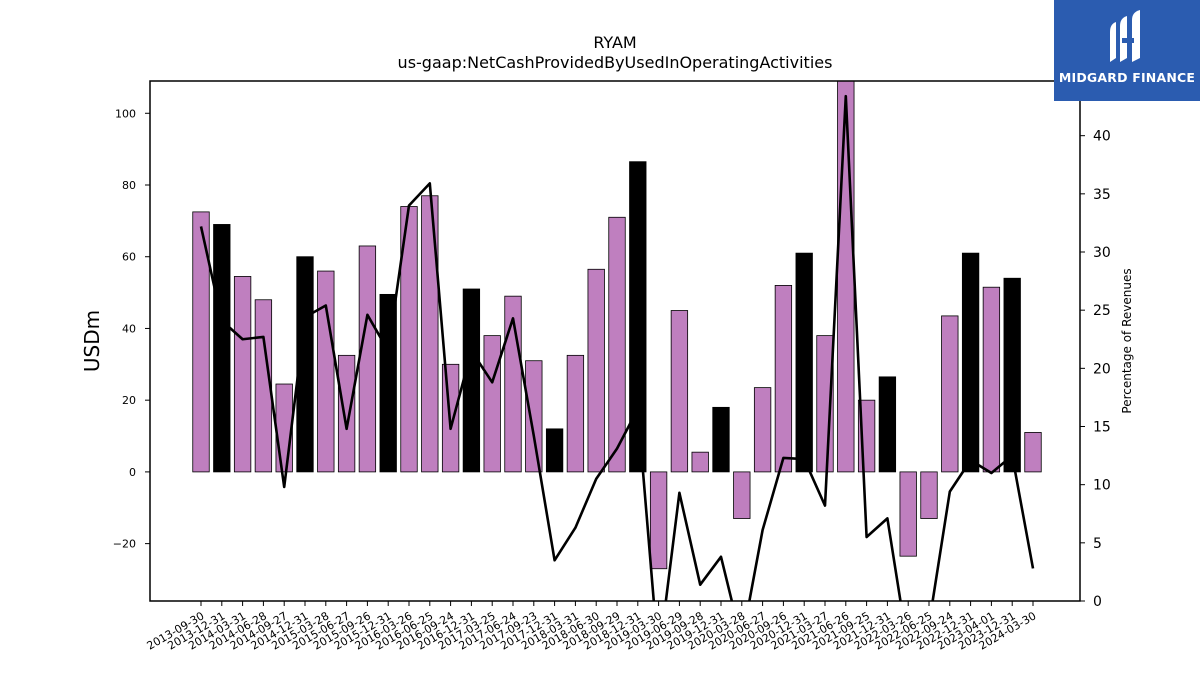 The image size is (1200, 675). Describe the element at coordinates (1127, 77) in the screenshot. I see `logo-text: MIDGARD FINANCE` at that location.